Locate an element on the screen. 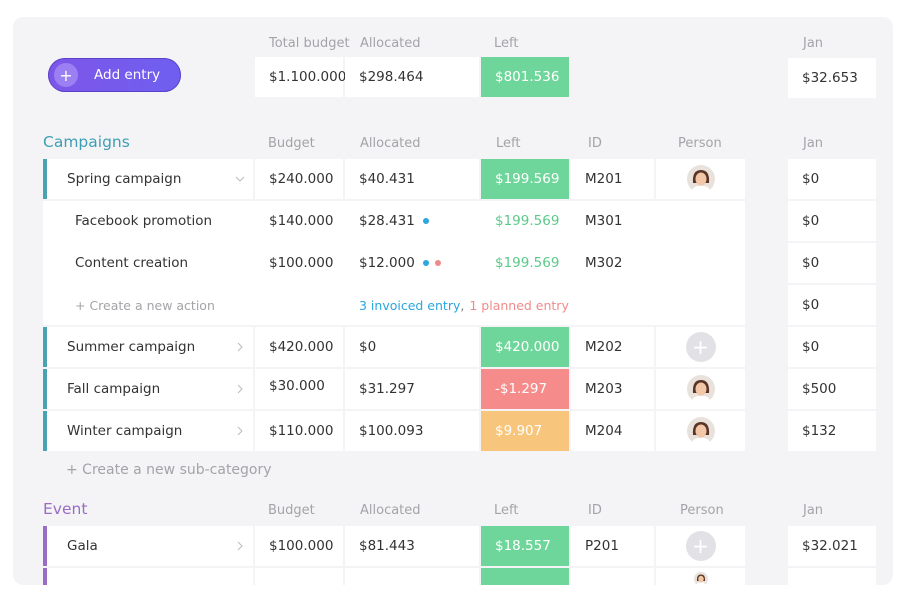 The image size is (907, 600). cell: $500 is located at coordinates (832, 389).